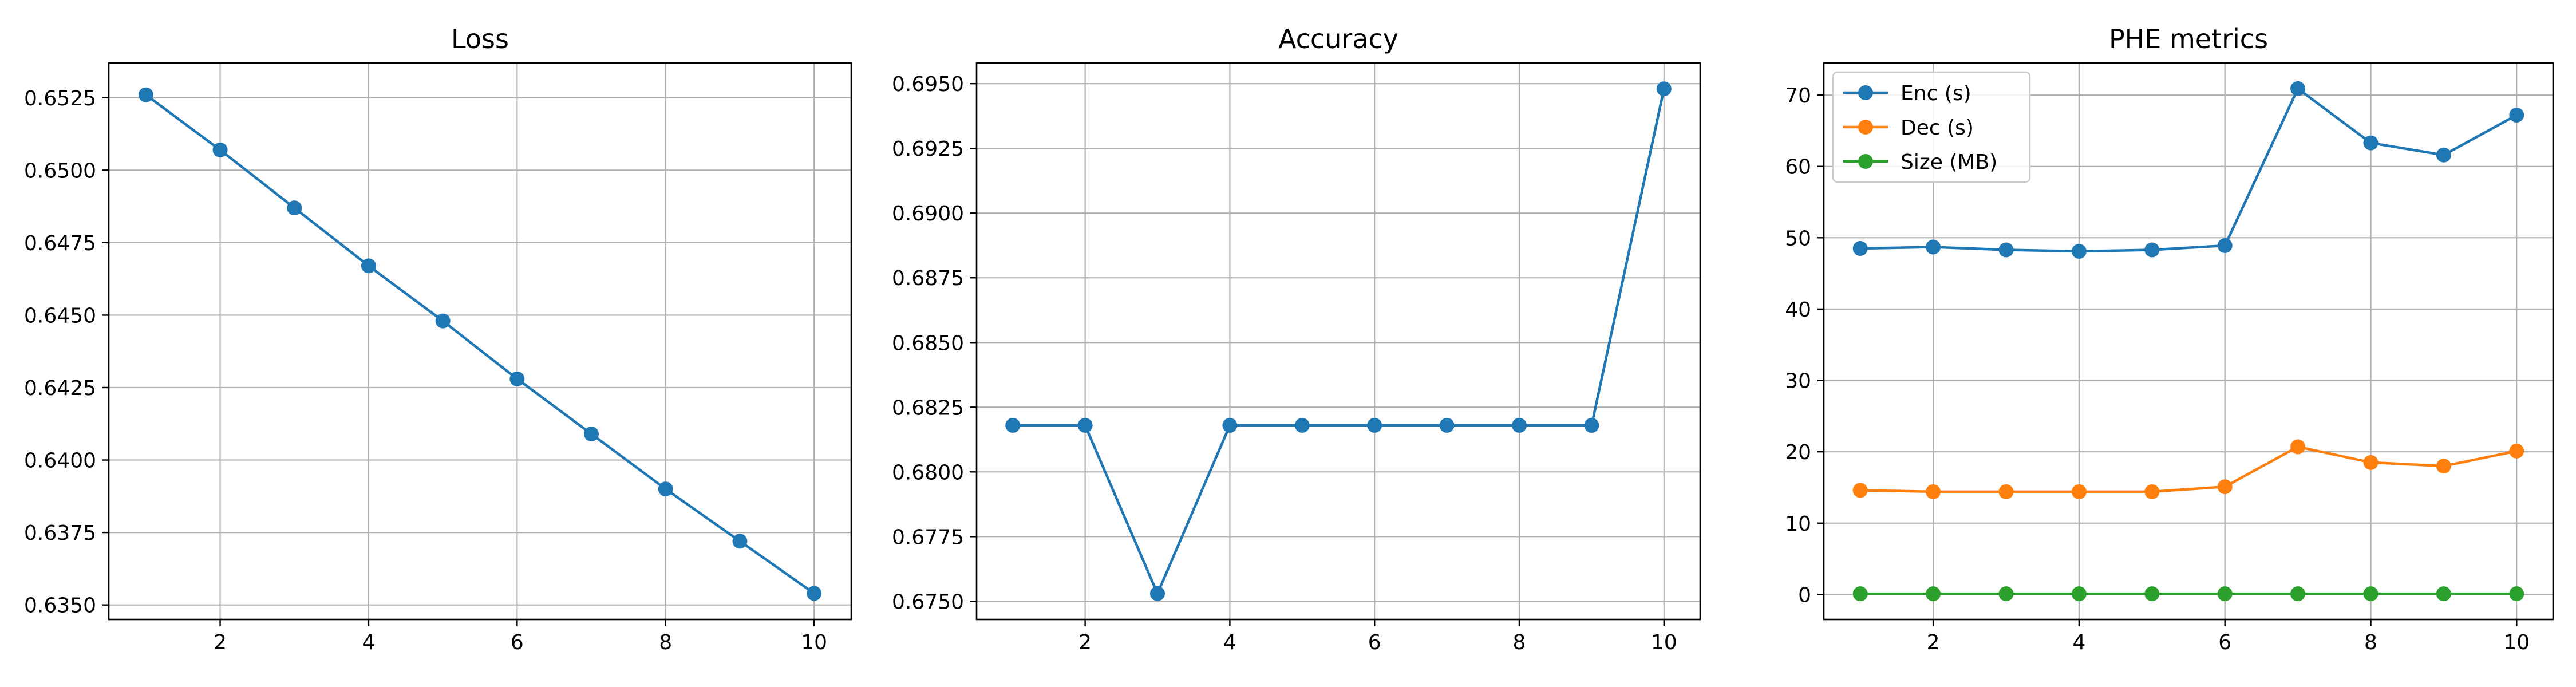 The height and width of the screenshot is (687, 2576). I want to click on phe-metrics-y-tick-label: 10, so click(1798, 524).